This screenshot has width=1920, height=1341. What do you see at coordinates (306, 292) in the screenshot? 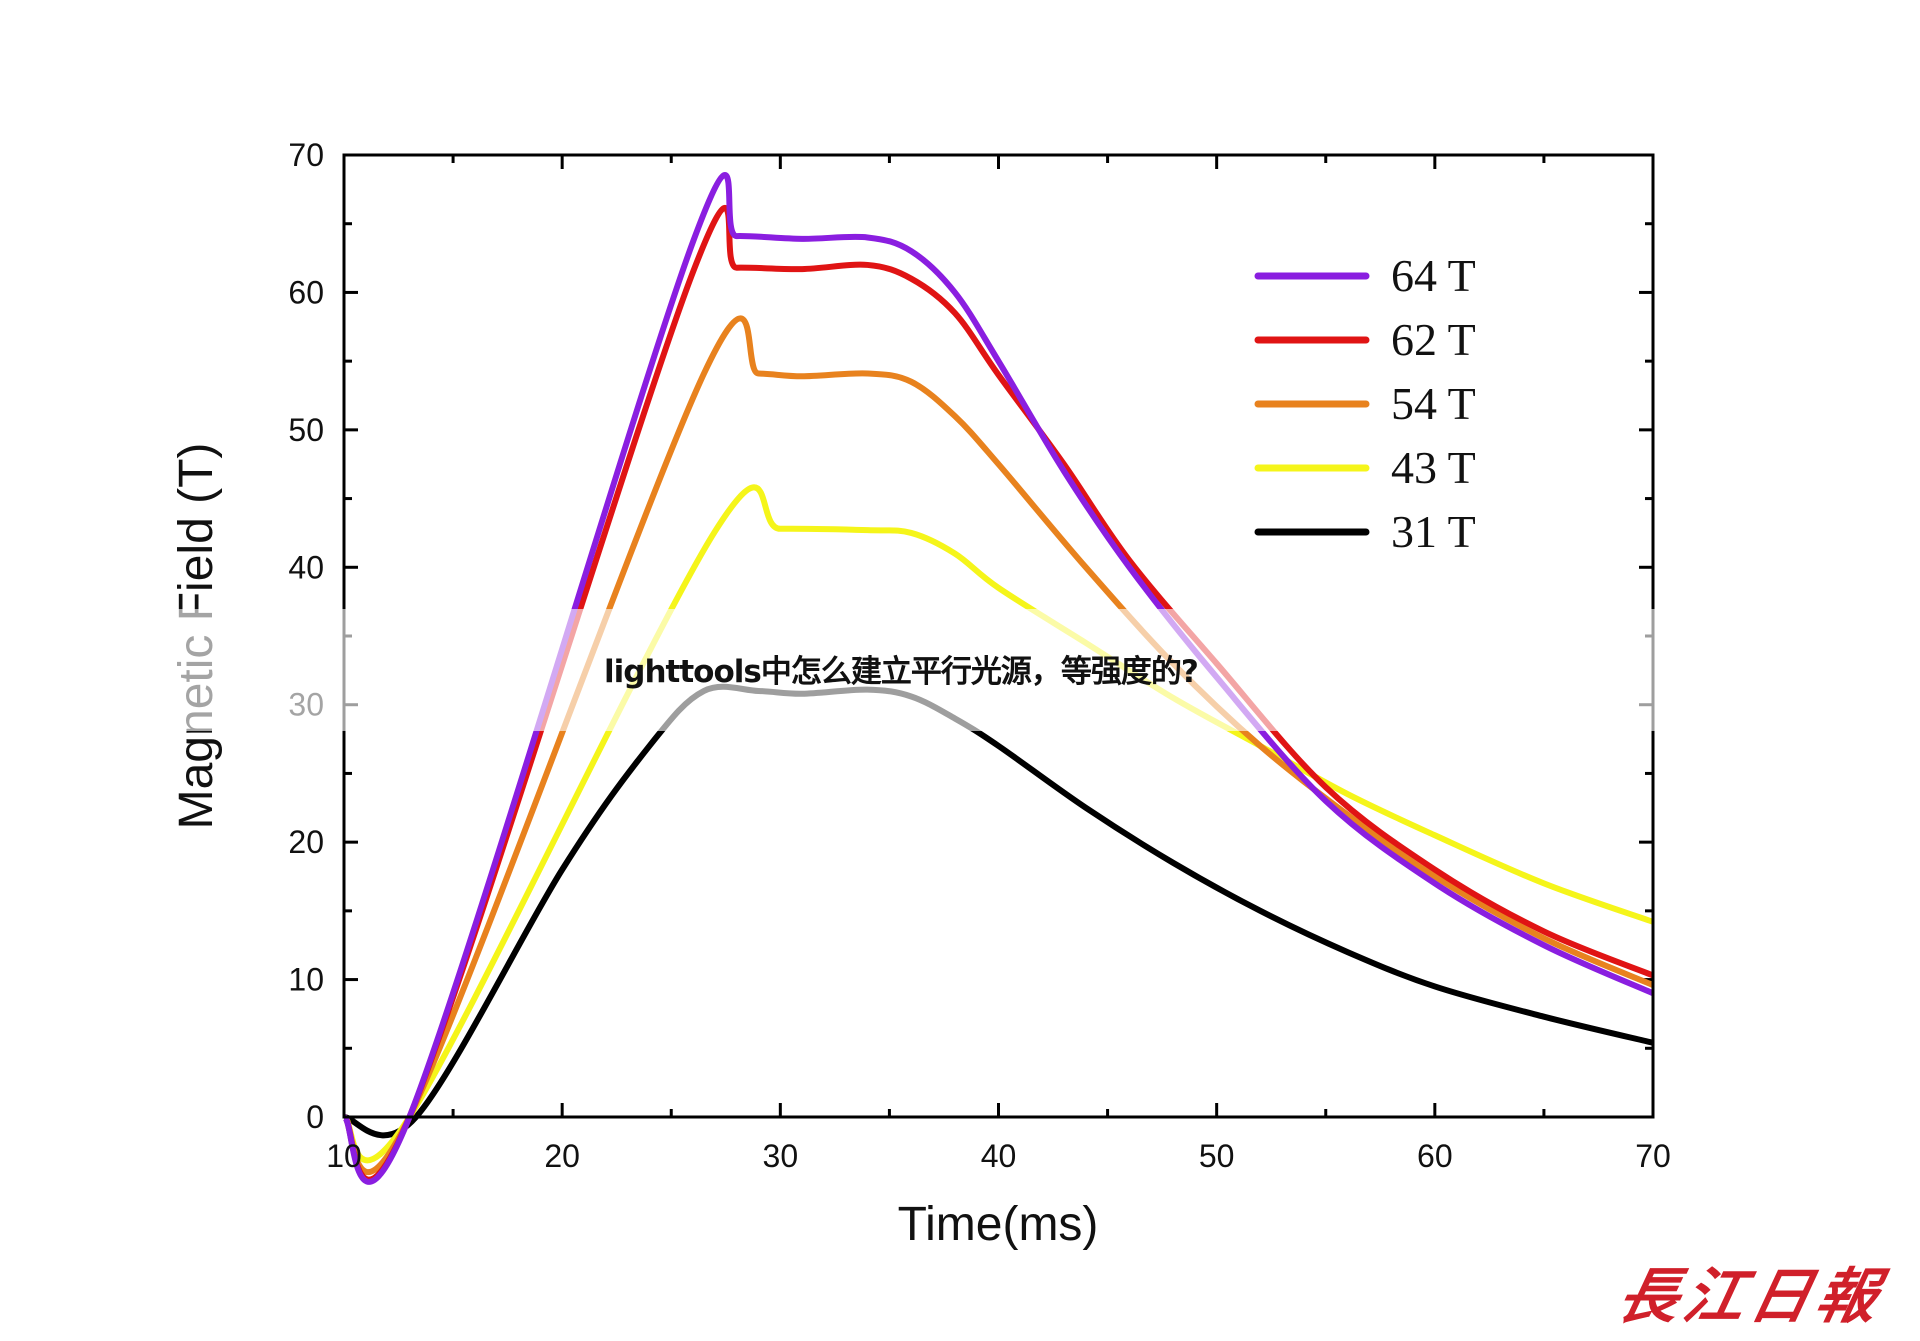
I see `y-tick-label: 60` at bounding box center [306, 292].